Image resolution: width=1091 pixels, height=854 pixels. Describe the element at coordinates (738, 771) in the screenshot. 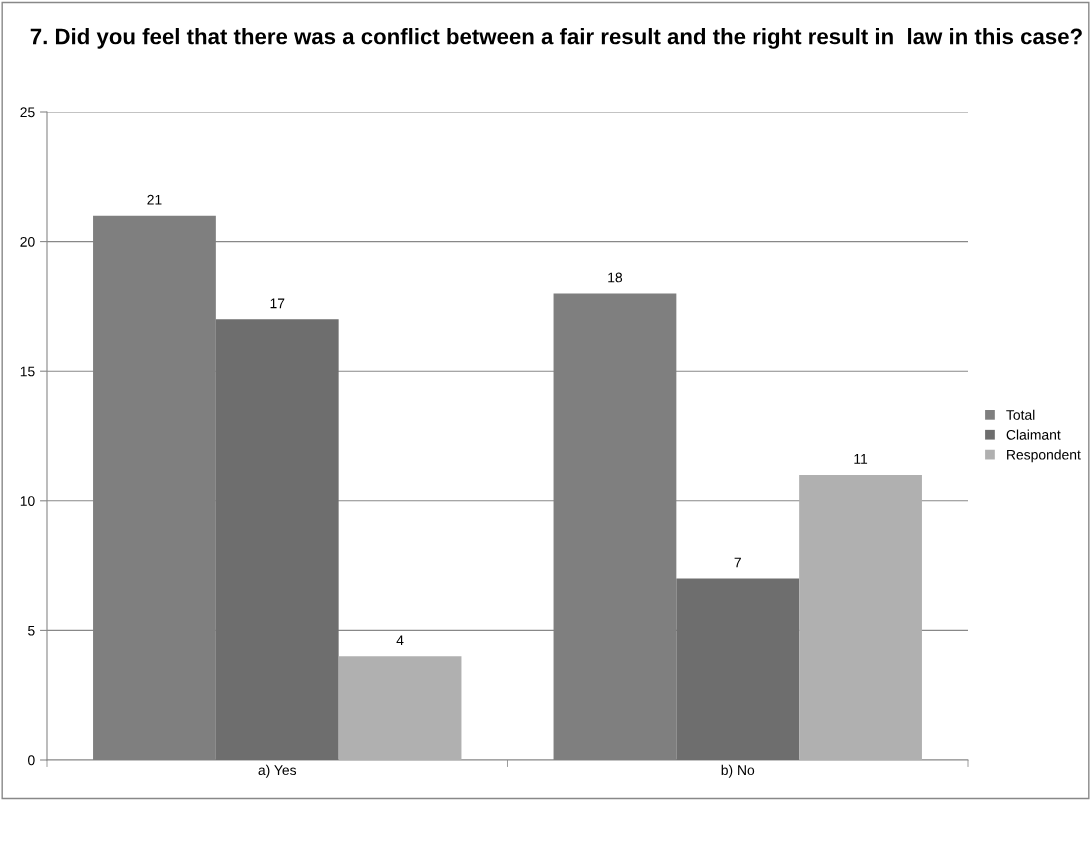

I see `x-tick-label: b) No` at that location.